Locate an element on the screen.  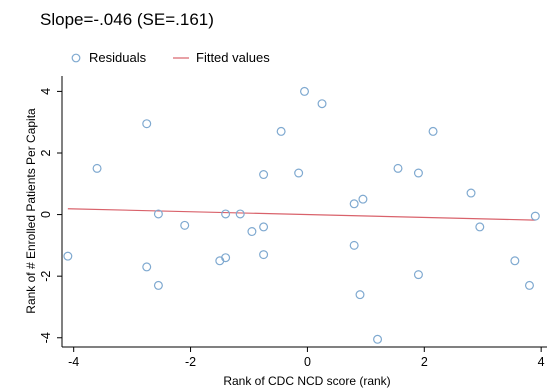
x-tick-label: 4 is located at coordinates (541, 362).